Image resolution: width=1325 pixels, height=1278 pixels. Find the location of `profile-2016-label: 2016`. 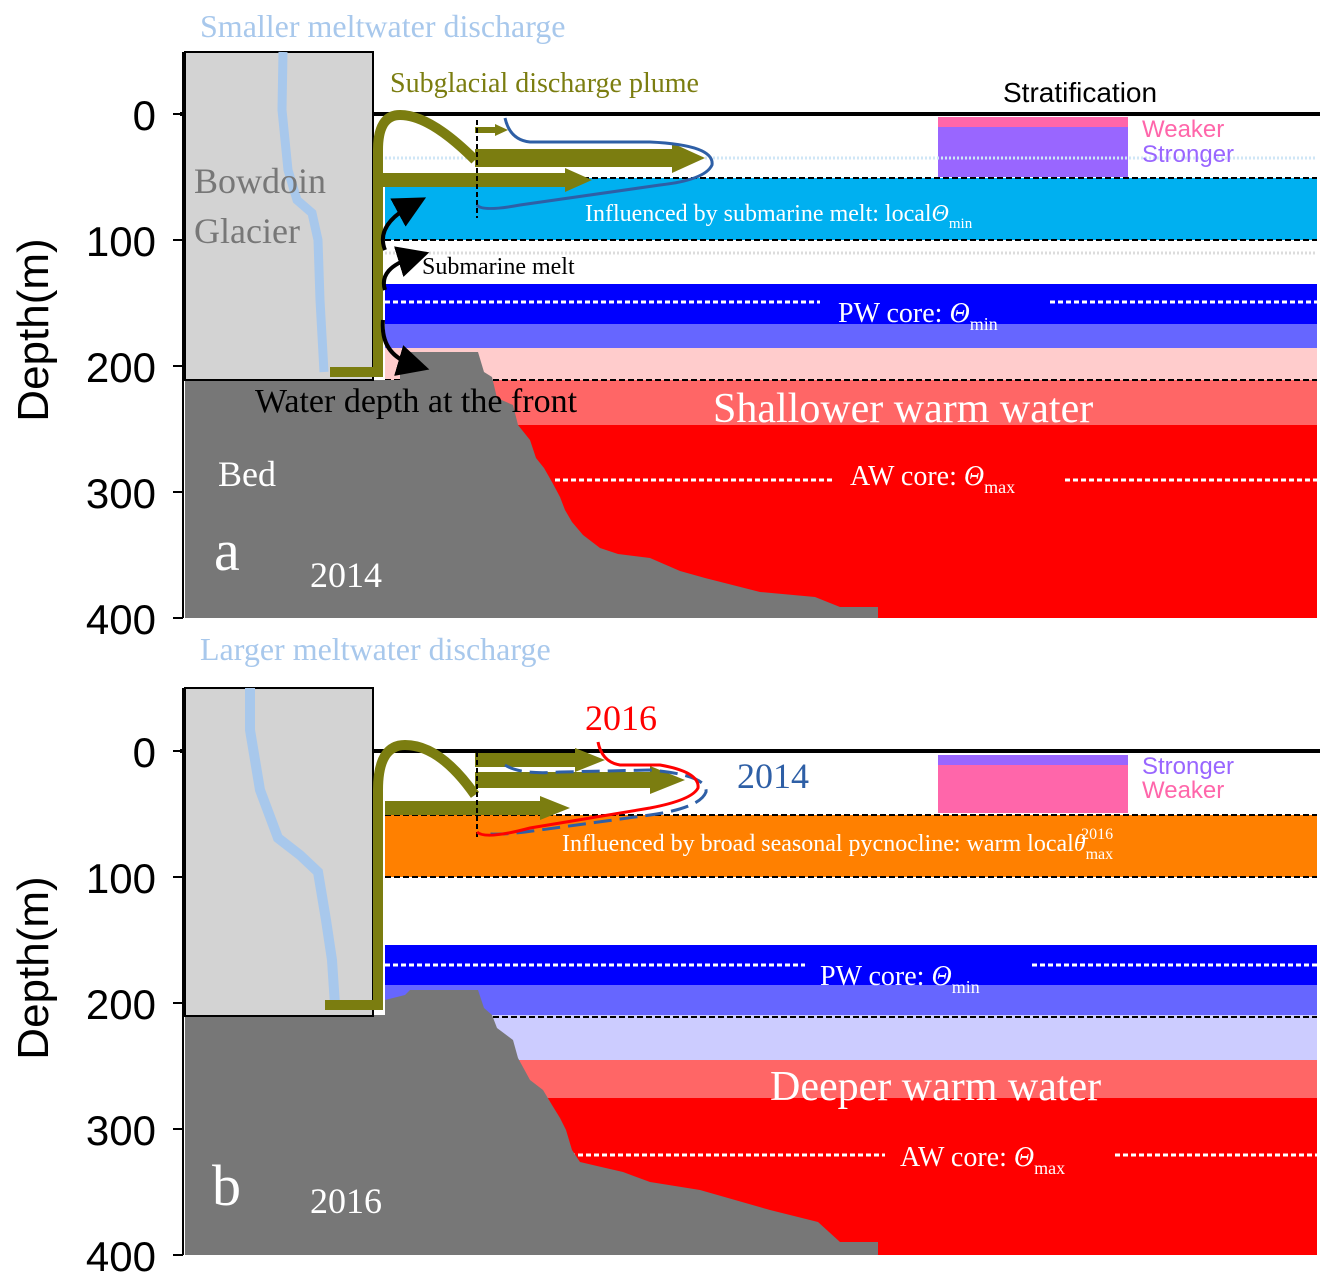

profile-2016-label: 2016 is located at coordinates (621, 718).